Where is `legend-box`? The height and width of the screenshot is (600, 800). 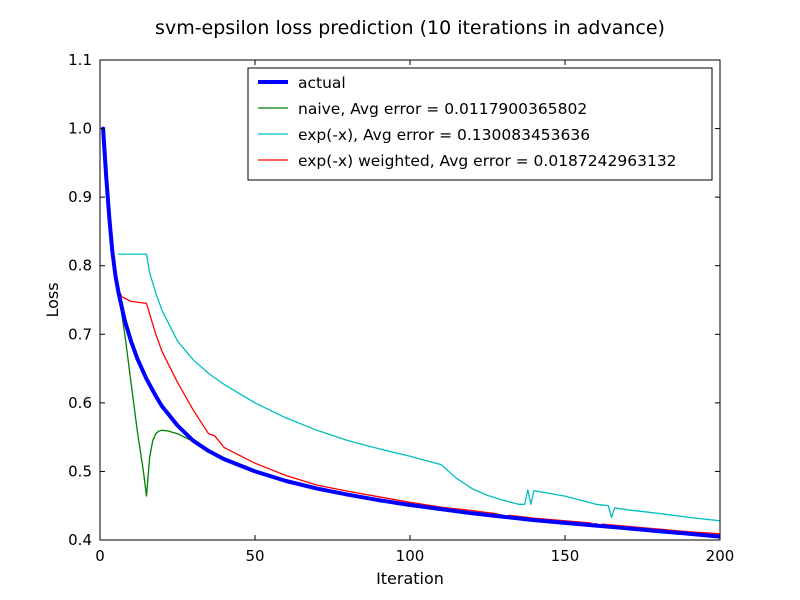 legend-box is located at coordinates (480, 124).